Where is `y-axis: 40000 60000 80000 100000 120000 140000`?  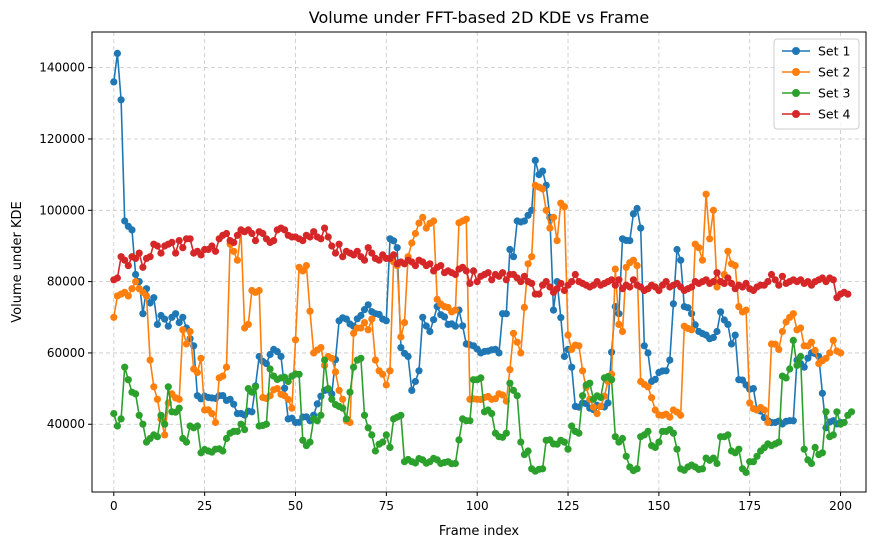
y-axis: 40000 60000 80000 100000 120000 140000 is located at coordinates (65, 246).